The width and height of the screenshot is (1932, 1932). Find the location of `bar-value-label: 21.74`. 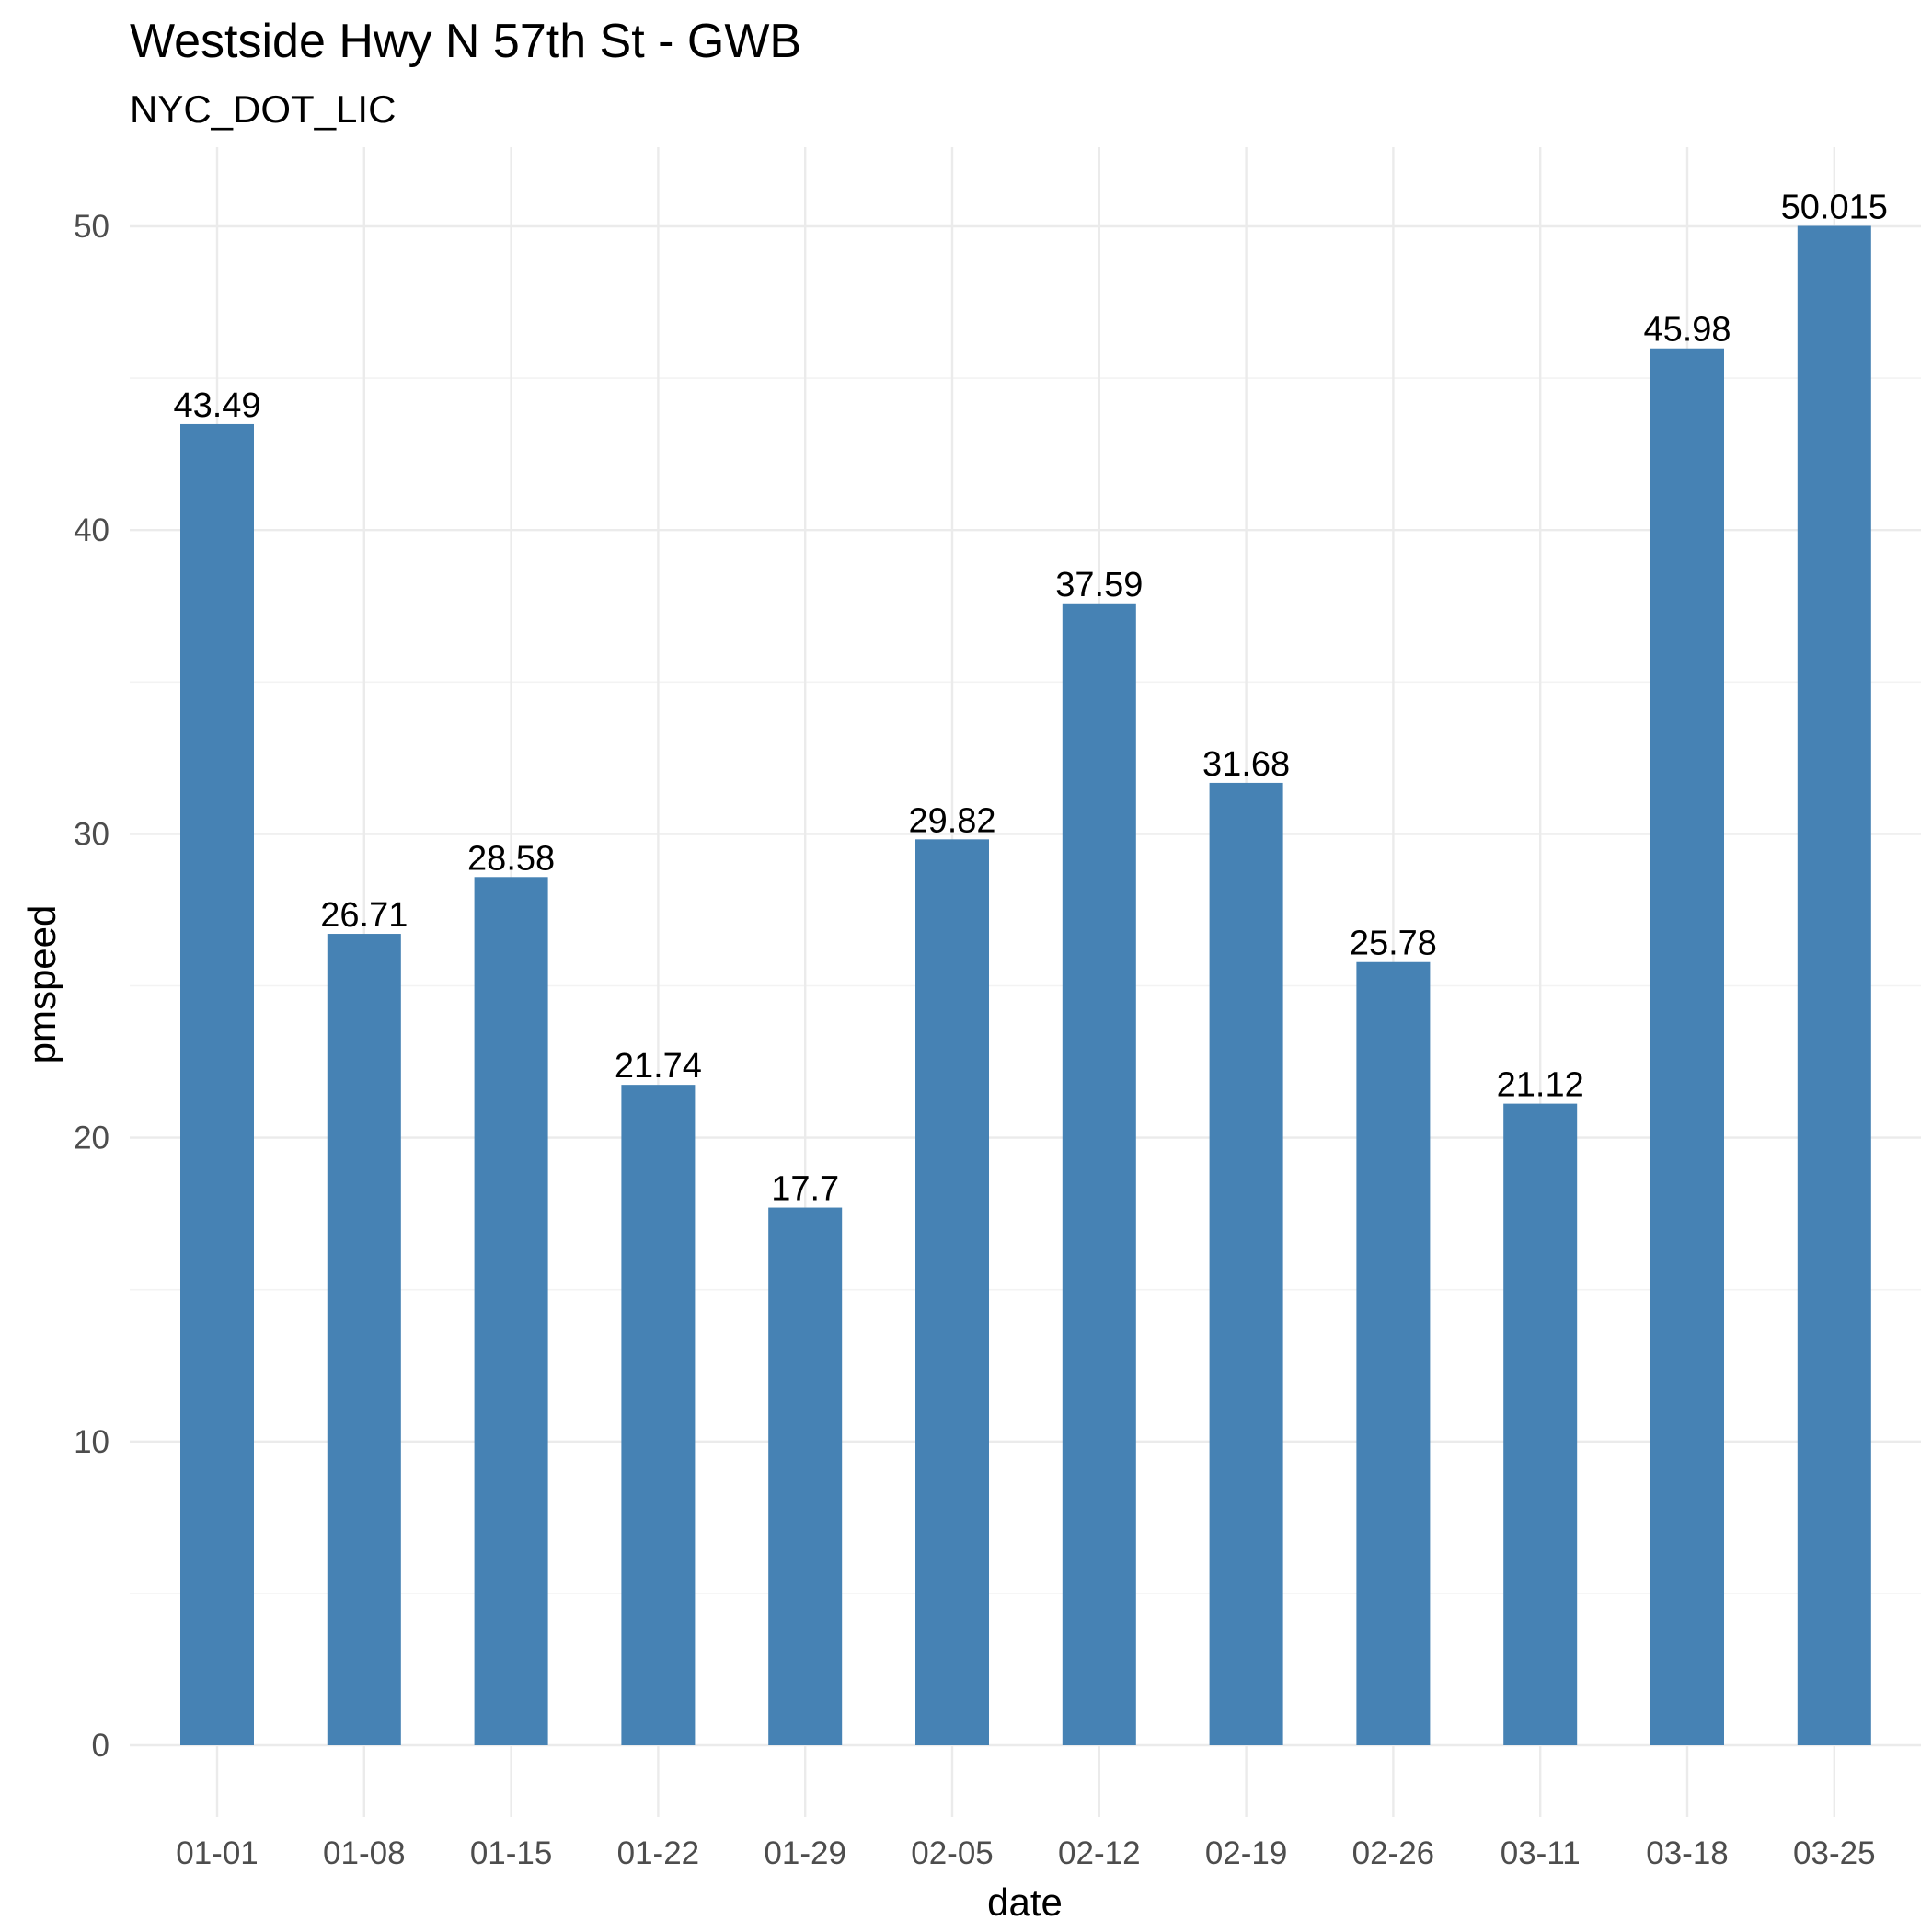

bar-value-label: 21.74 is located at coordinates (658, 1066).